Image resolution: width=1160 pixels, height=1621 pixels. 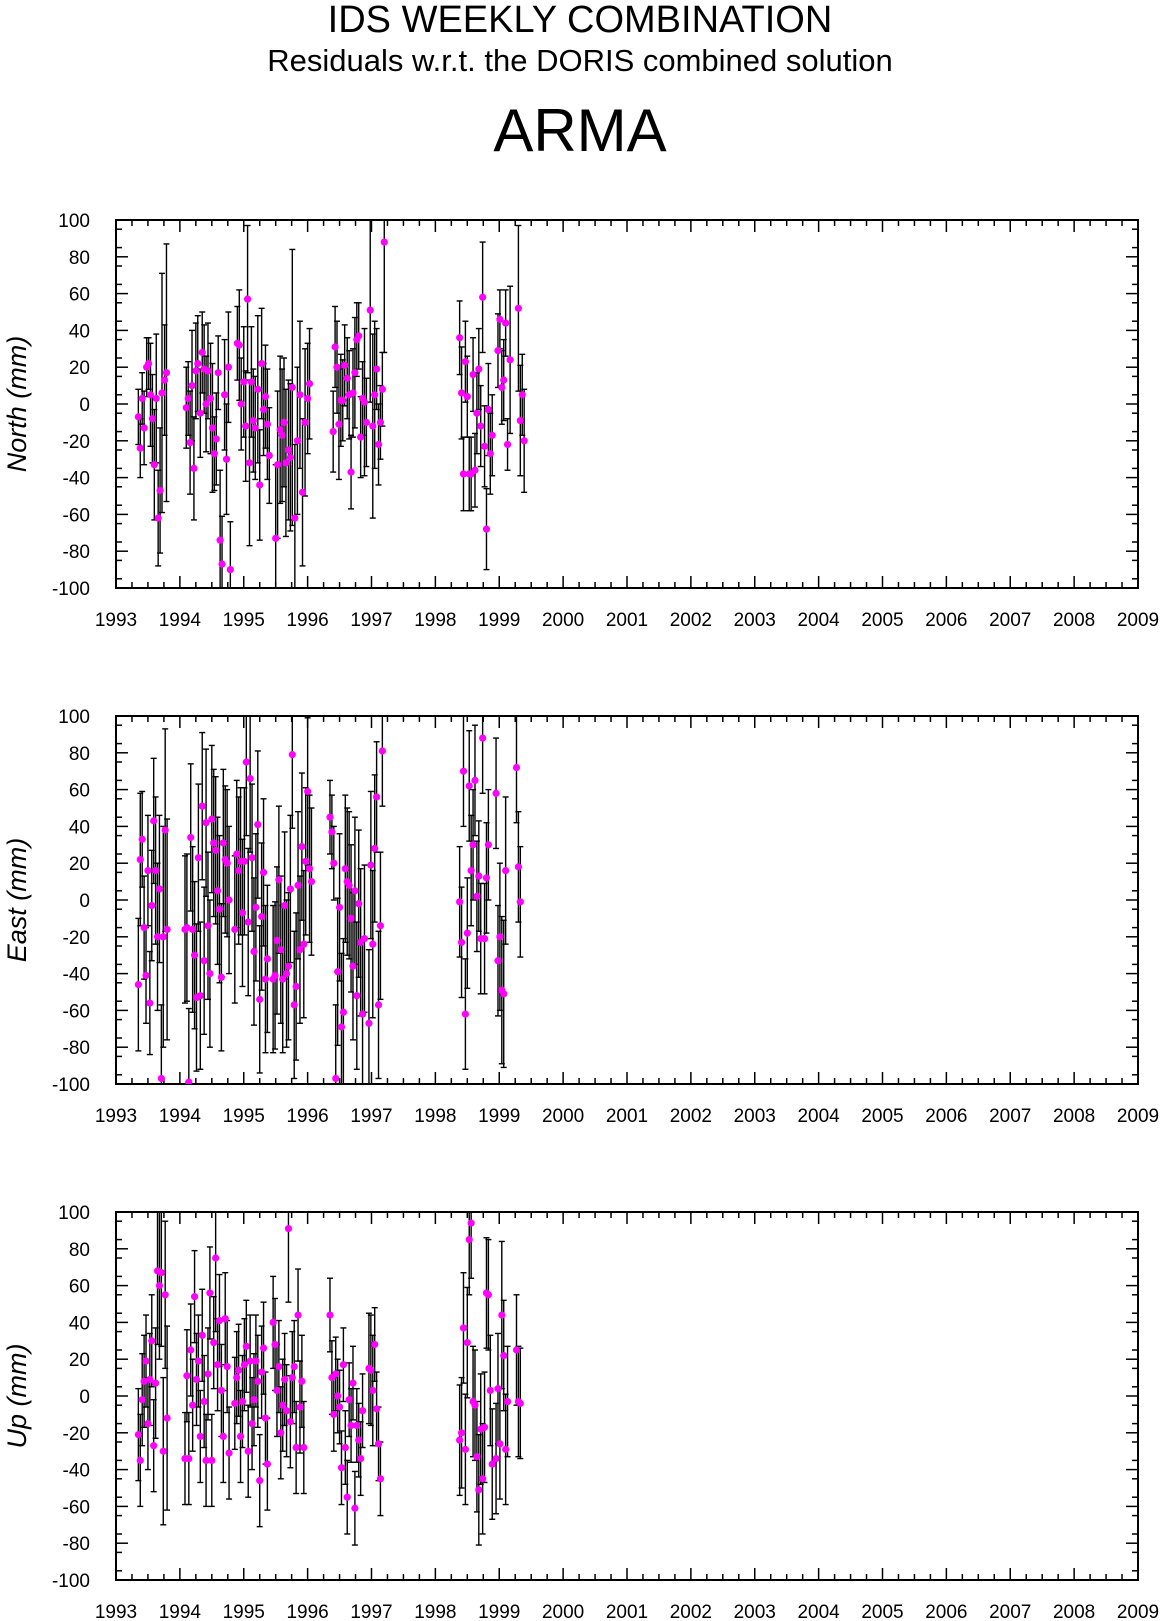 What do you see at coordinates (180, 1116) in the screenshot?
I see `x-tick-label: 1994` at bounding box center [180, 1116].